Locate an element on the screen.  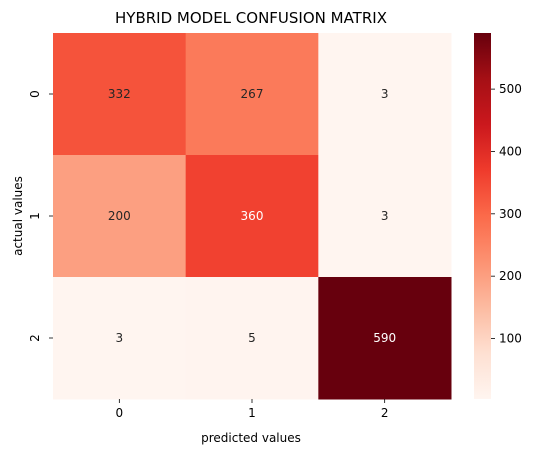
cell-value-label: 200 is located at coordinates (119, 216).